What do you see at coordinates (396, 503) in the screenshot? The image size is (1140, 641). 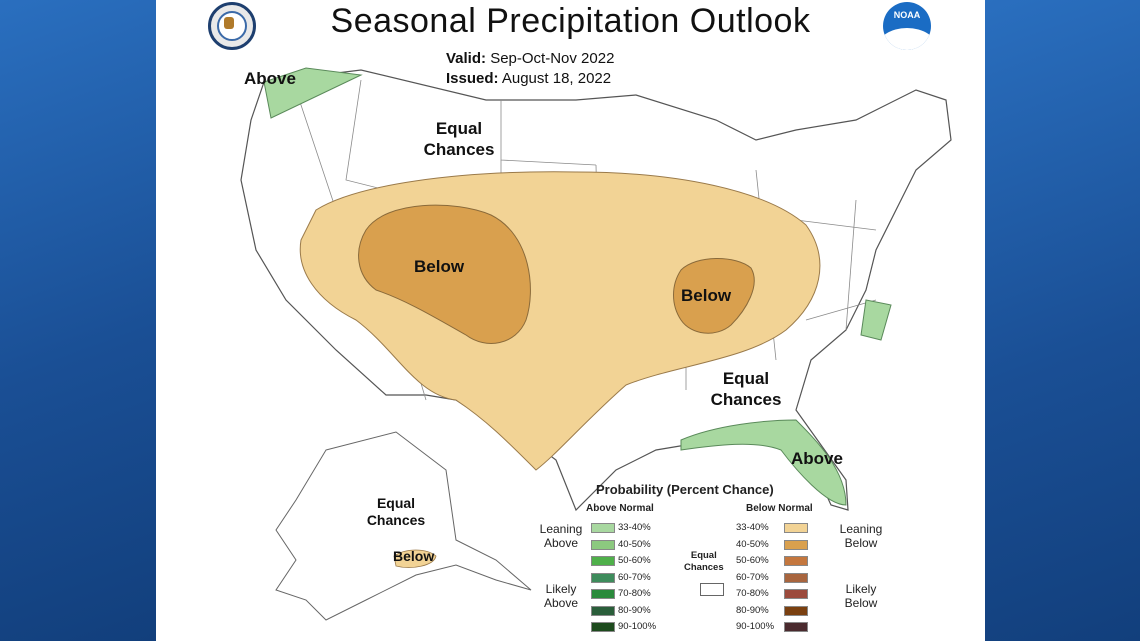 I see `label-equal-alaska-line1: Equal` at bounding box center [396, 503].